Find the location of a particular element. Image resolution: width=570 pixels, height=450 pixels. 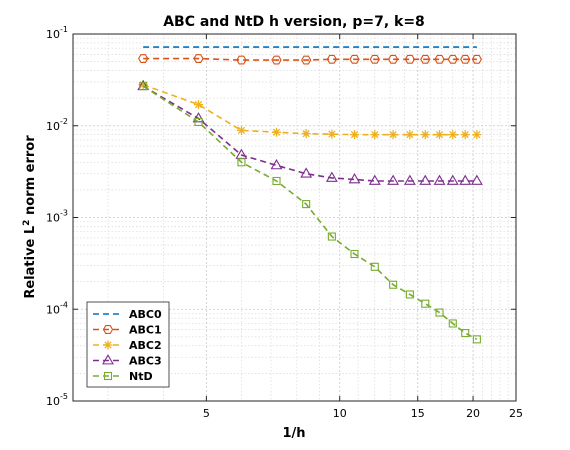

legend-marker-abc1 is located at coordinates (108, 329).